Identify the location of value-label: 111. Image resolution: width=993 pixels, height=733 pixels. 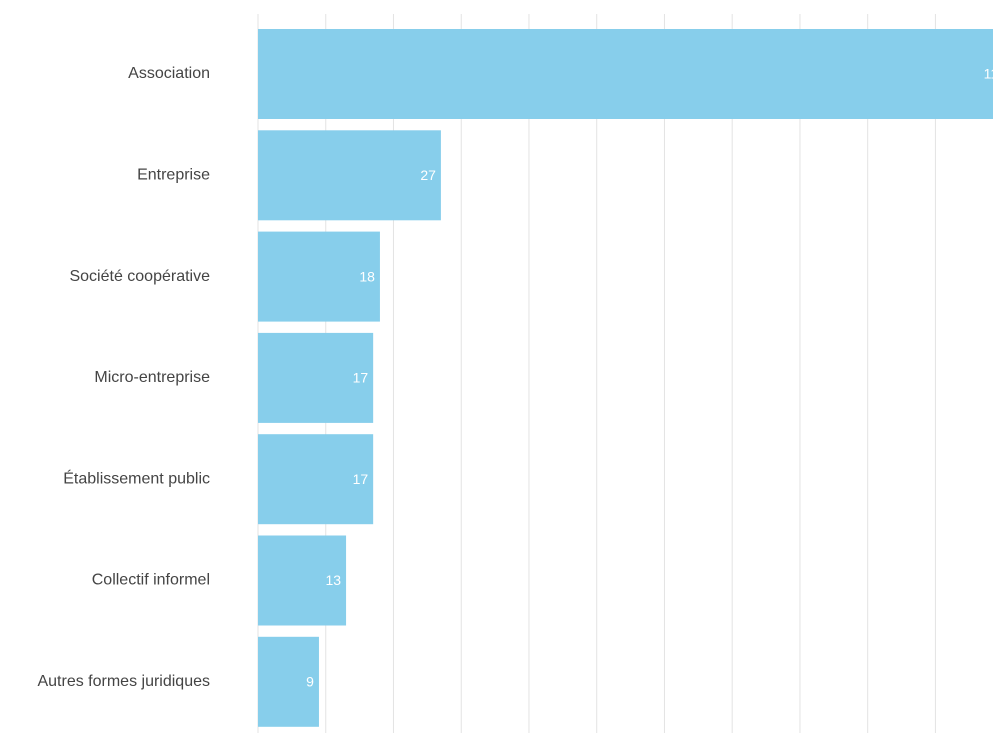
(988, 74).